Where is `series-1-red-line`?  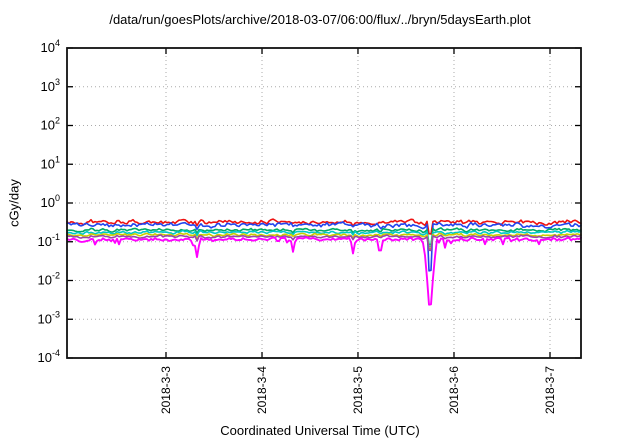
series-1-red-line is located at coordinates (324, 226).